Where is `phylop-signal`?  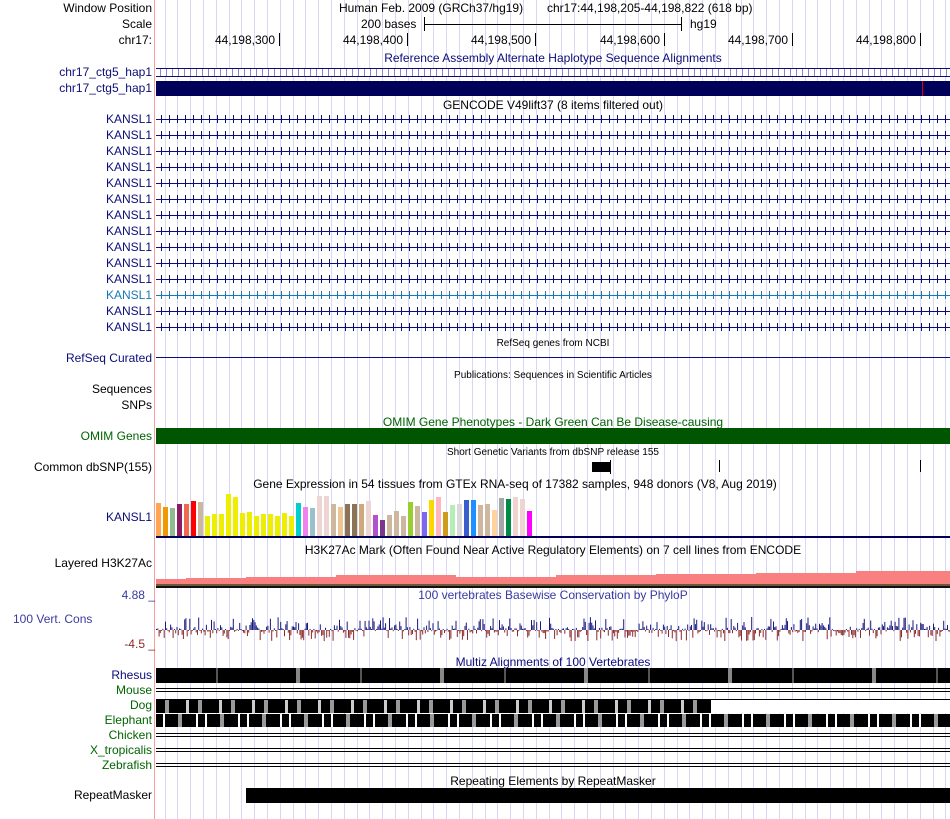 phylop-signal is located at coordinates (553, 625).